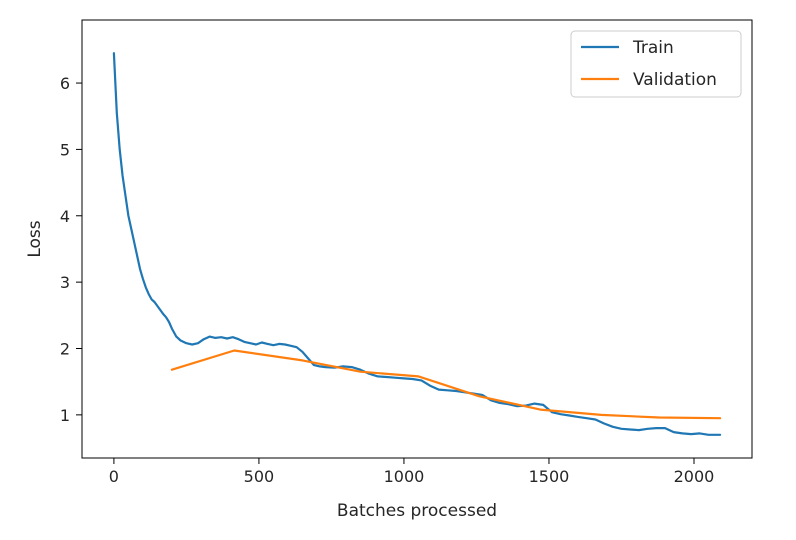 Image resolution: width=796 pixels, height=540 pixels. I want to click on legend: Train Validation, so click(656, 64).